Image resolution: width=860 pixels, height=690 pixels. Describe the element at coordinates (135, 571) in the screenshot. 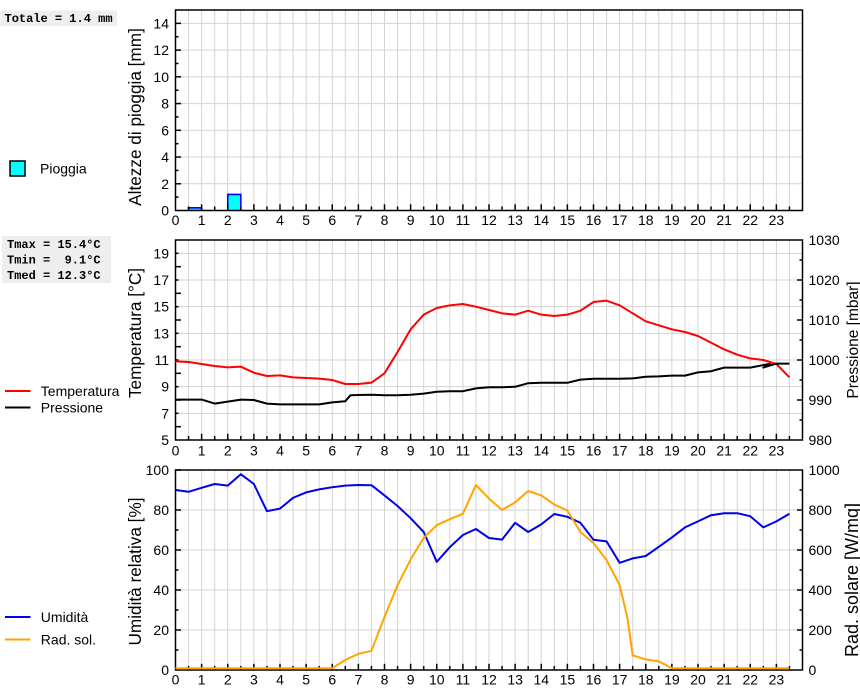

I see `svg-text: Umidità relativa [%]` at that location.